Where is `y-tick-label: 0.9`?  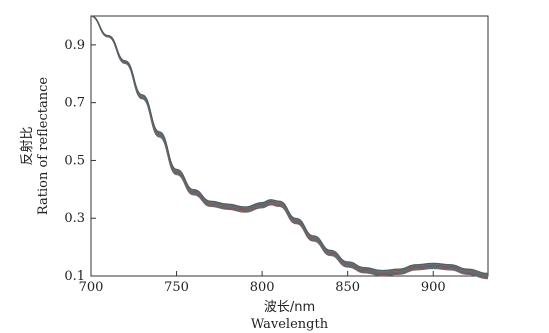 y-tick-label: 0.9 is located at coordinates (74, 45).